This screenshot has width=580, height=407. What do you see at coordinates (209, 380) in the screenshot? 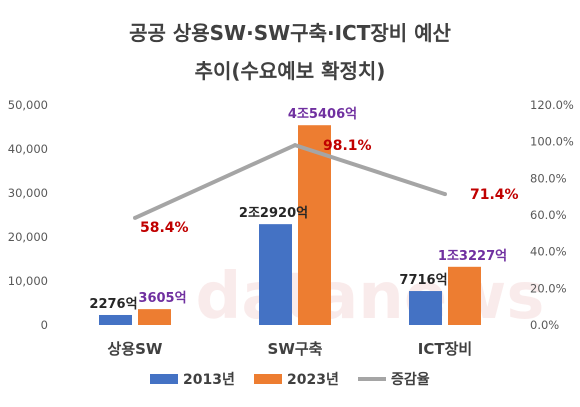
I see `legend-label-2013: 2013년` at bounding box center [209, 380].